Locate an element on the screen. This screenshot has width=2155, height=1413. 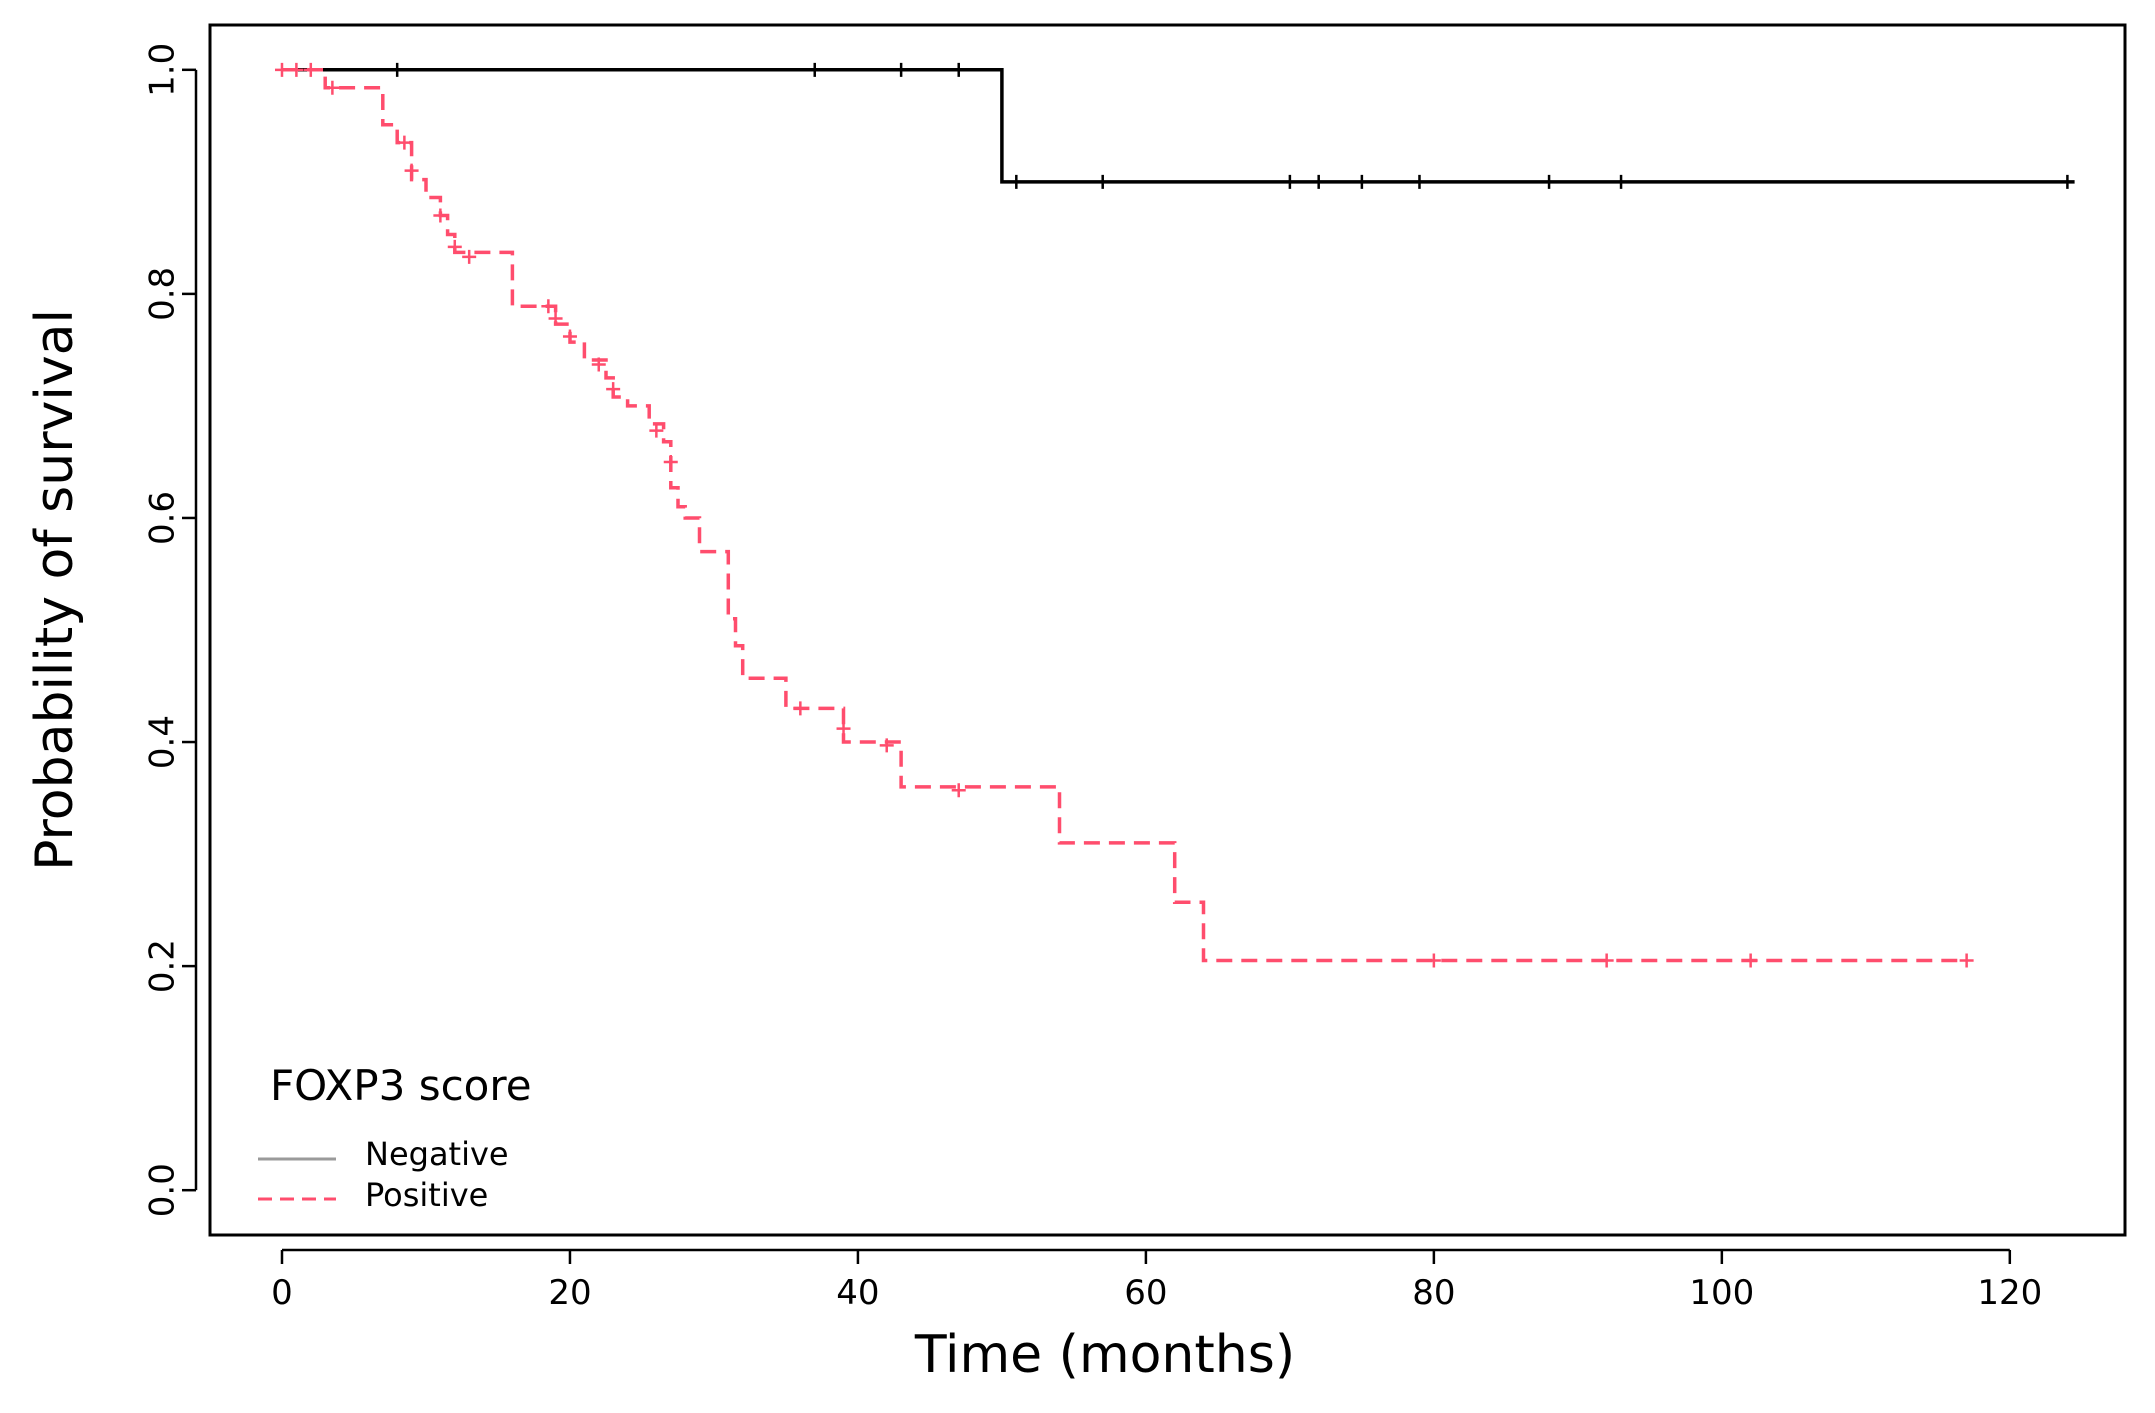
x-tick-label: 120 is located at coordinates (2009, 1293).